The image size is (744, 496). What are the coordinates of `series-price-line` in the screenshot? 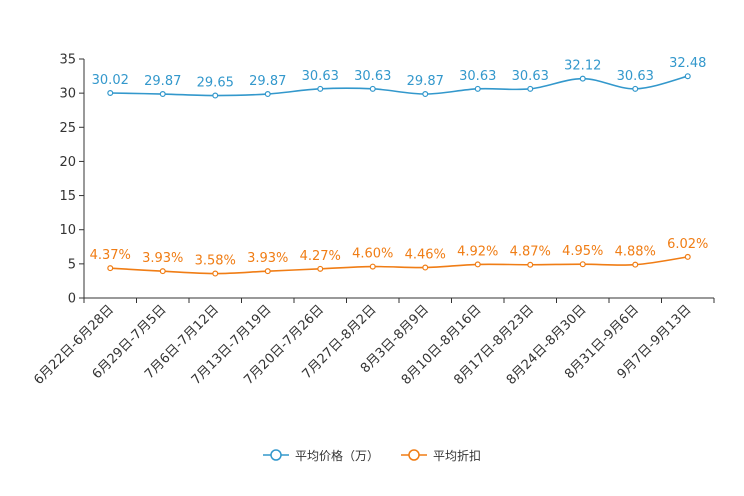 It's located at (399, 86).